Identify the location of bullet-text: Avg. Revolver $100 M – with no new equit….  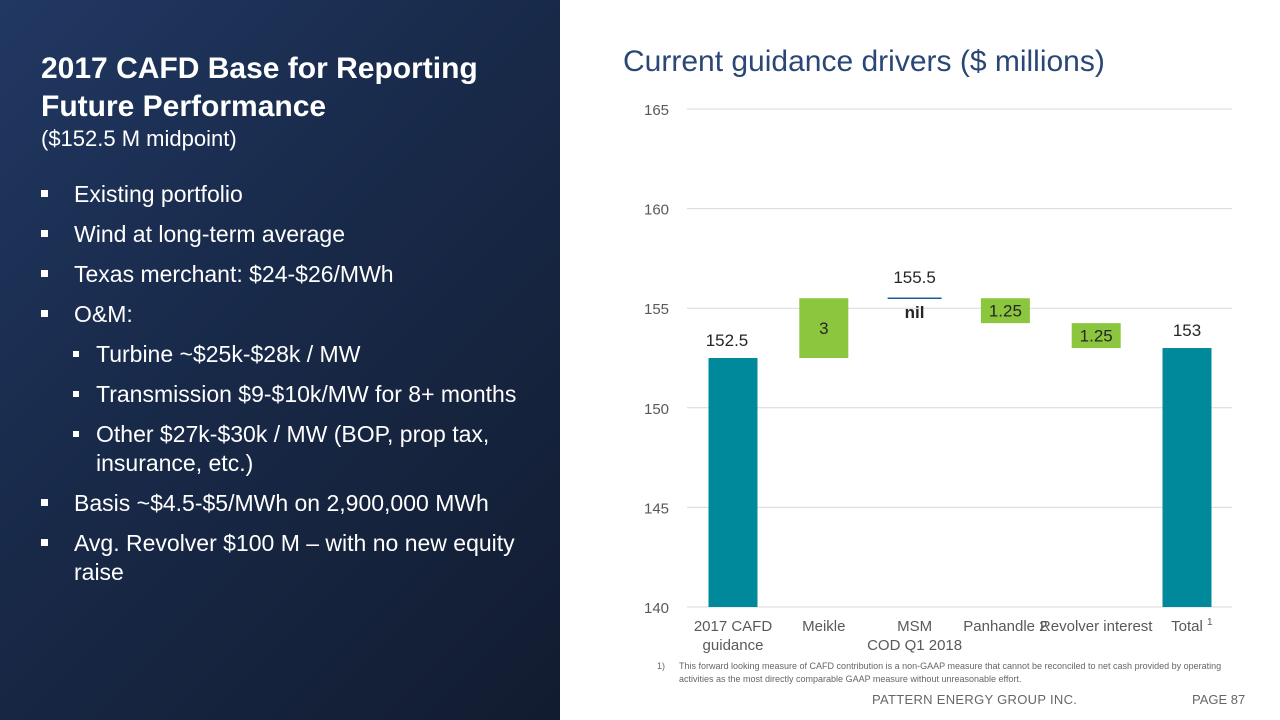
(294, 557).